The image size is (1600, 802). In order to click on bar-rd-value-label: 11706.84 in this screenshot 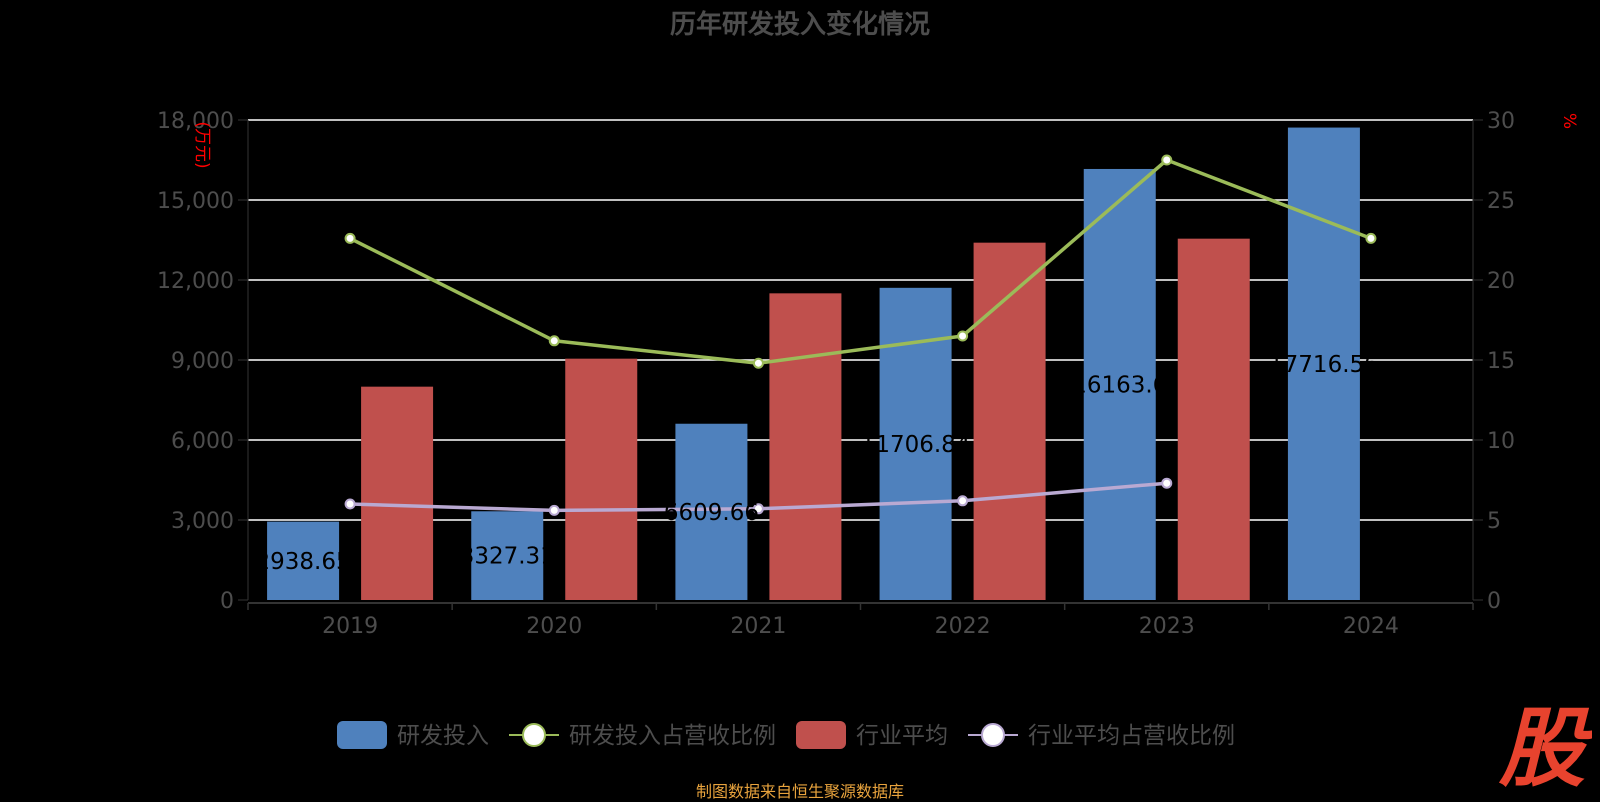, I will do `click(916, 445)`.